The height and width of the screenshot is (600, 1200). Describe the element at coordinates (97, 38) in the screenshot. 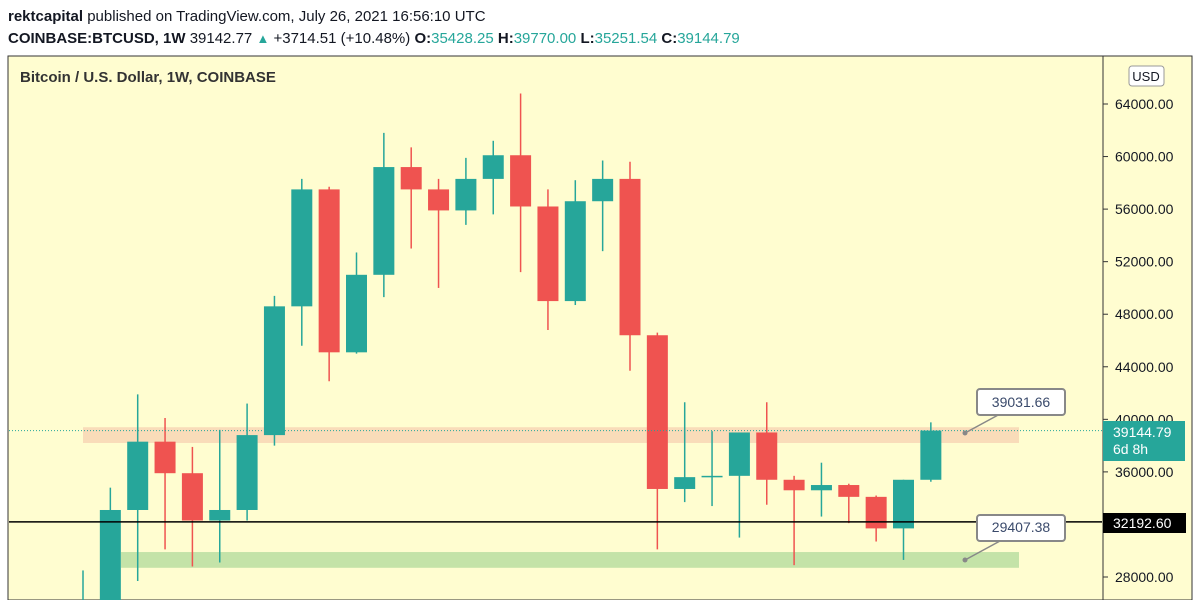

I see `symbol-label: COINBASE:BTCUSD, 1W` at that location.